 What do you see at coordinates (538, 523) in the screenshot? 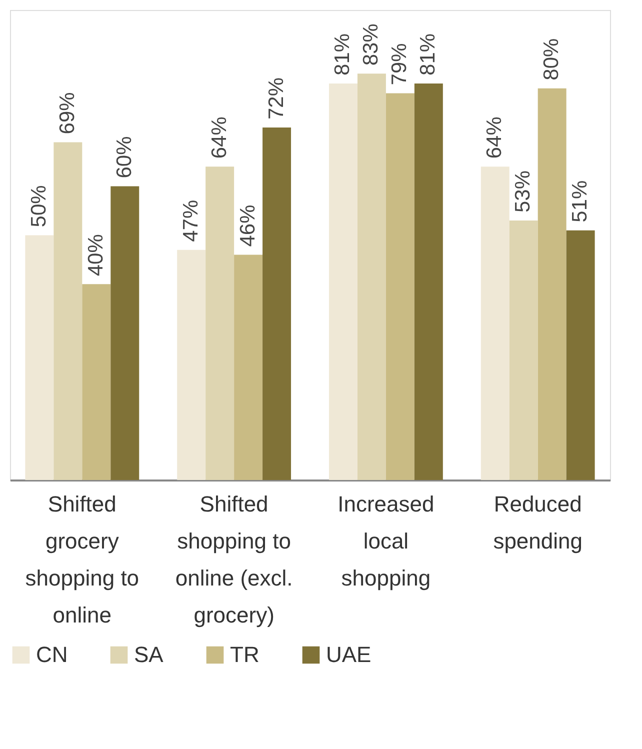
I see `x-tick-label: Reduced spending` at bounding box center [538, 523].